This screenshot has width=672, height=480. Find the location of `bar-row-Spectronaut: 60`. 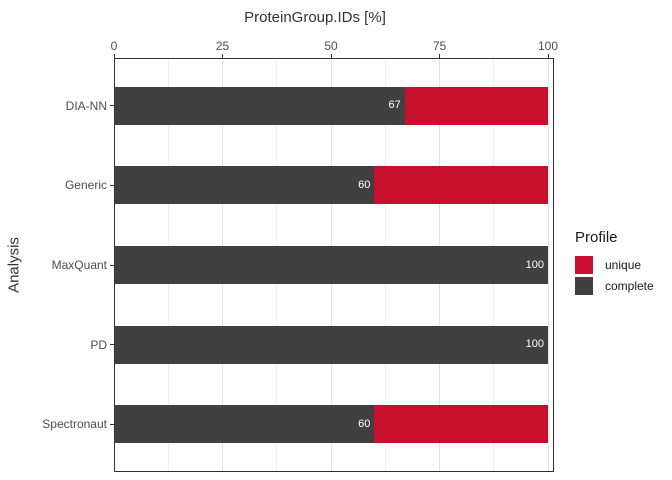

bar-row-Spectronaut: 60 is located at coordinates (331, 424).